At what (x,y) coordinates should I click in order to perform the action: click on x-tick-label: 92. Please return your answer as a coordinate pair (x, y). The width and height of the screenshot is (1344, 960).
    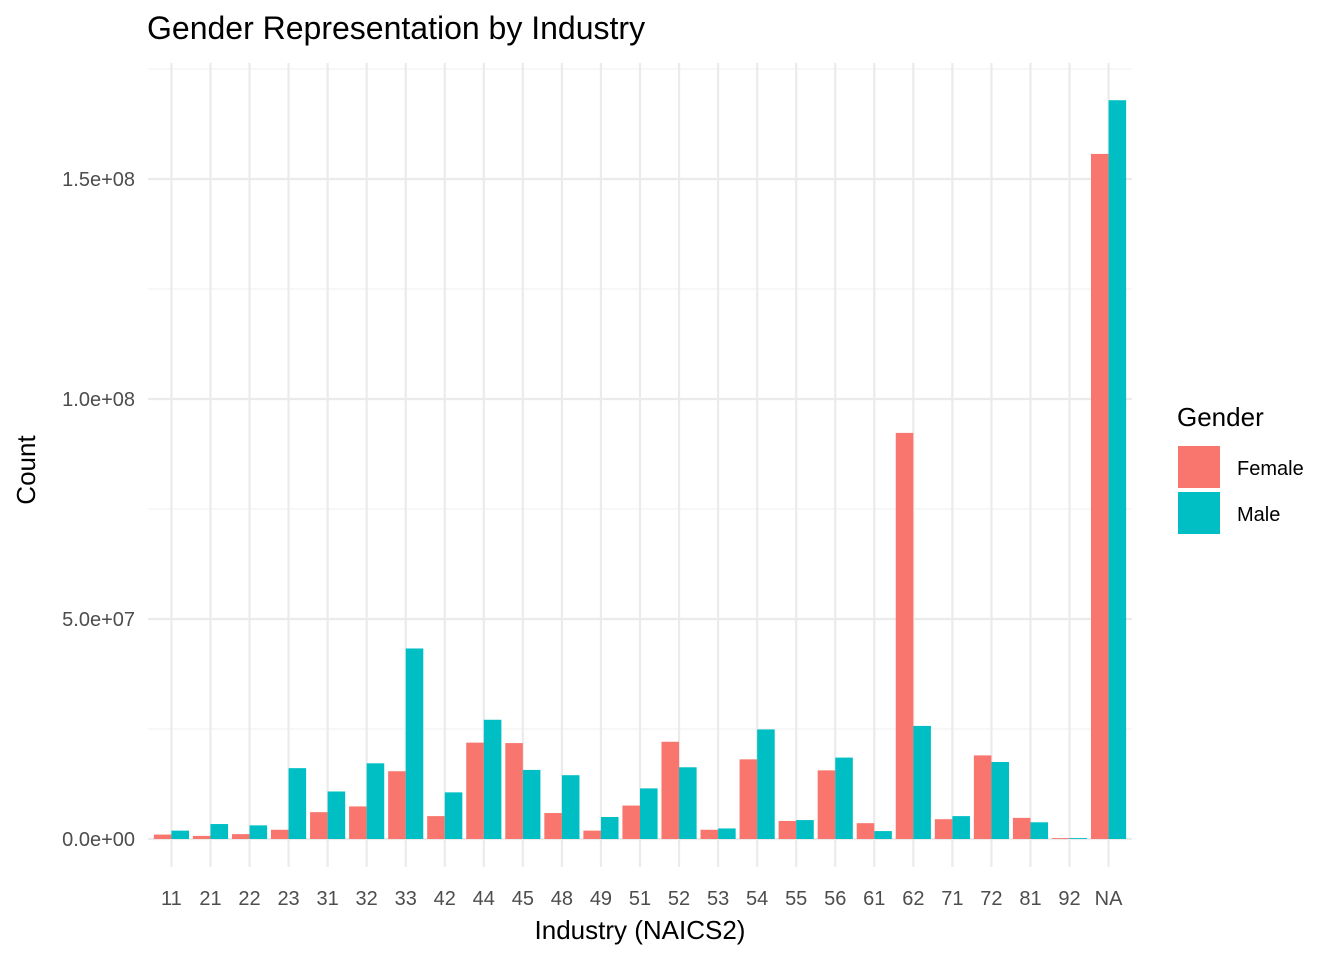
    Looking at the image, I should click on (1069, 899).